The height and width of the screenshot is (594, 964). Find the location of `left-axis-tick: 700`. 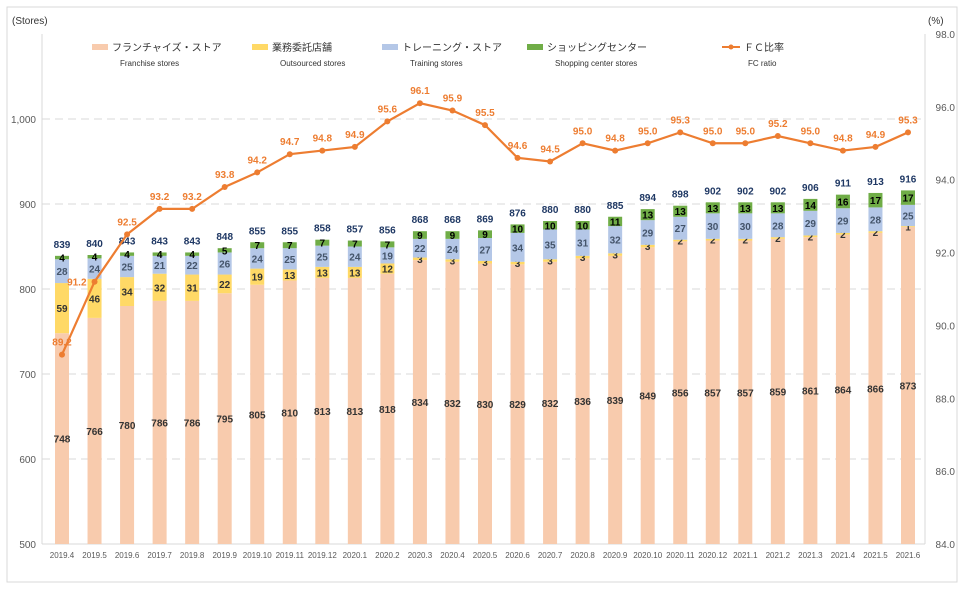

left-axis-tick: 700 is located at coordinates (27, 375).